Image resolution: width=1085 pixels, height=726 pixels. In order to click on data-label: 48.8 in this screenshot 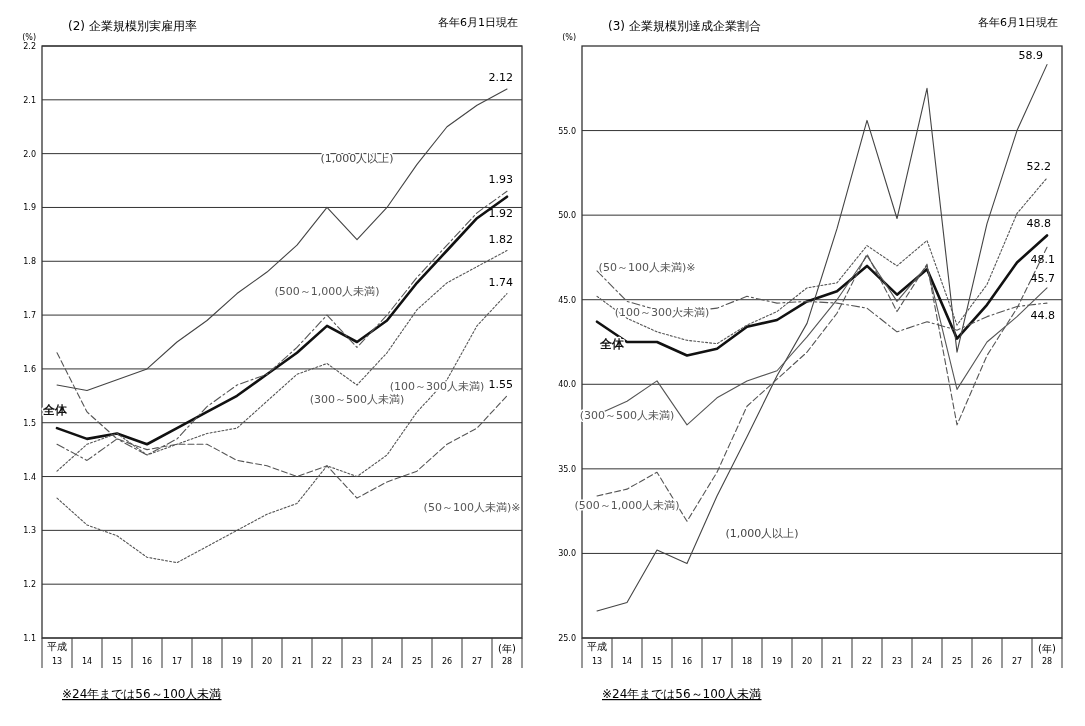, I will do `click(1038, 224)`.